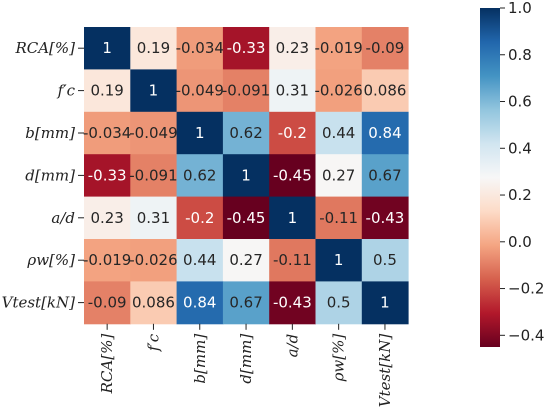 This screenshot has height=416, width=550. What do you see at coordinates (490, 177) in the screenshot?
I see `colorbar-gradient` at bounding box center [490, 177].